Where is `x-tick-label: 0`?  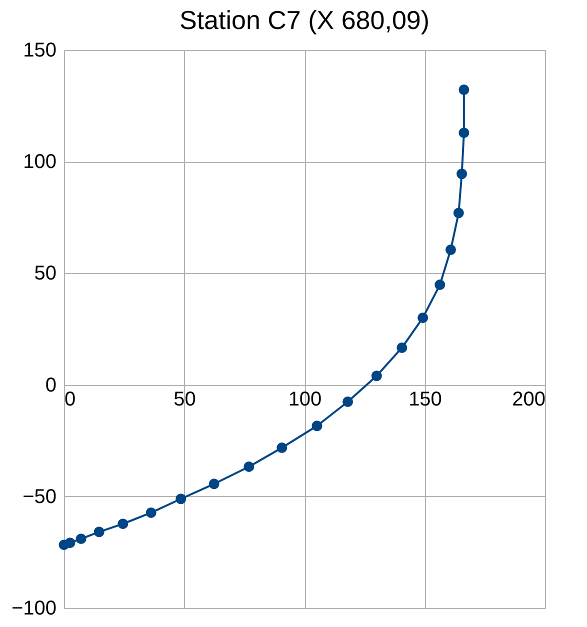
x-tick-label: 0 is located at coordinates (70, 399).